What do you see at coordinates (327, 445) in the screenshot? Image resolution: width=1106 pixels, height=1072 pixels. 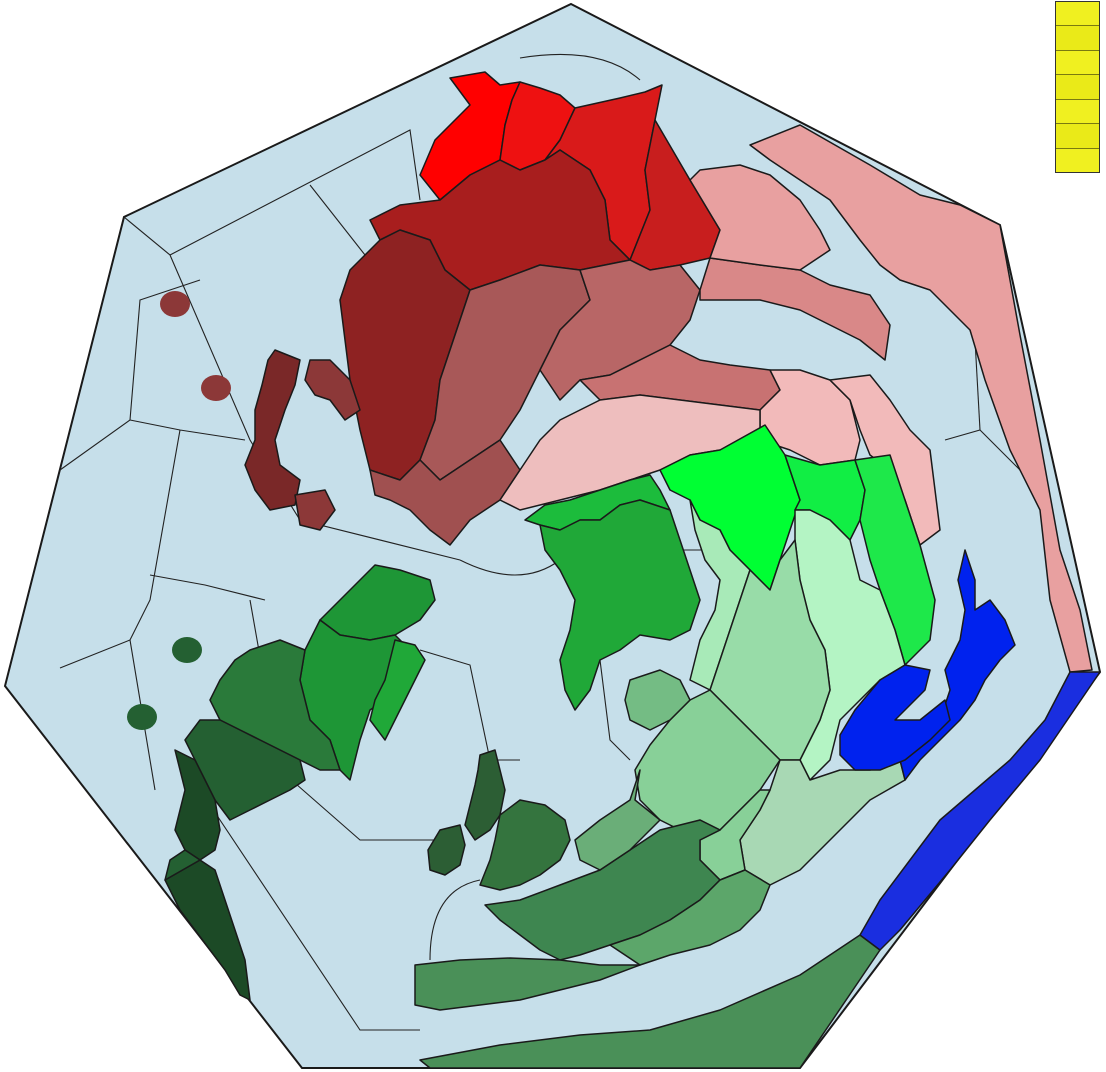 I see `territory-maroon-inner` at bounding box center [327, 445].